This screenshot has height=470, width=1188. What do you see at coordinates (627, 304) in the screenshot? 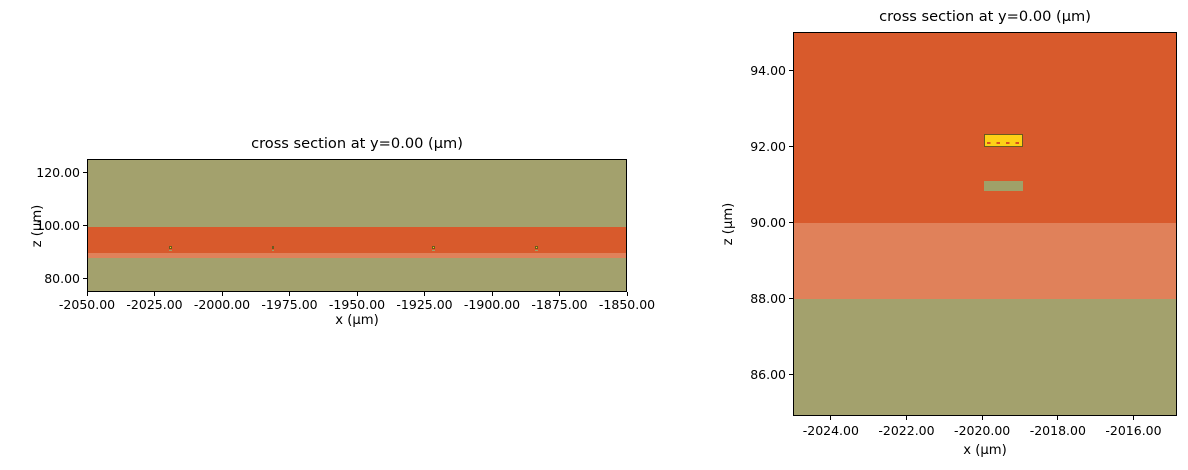
I see `x-tick-label: -1850.00` at bounding box center [627, 304].